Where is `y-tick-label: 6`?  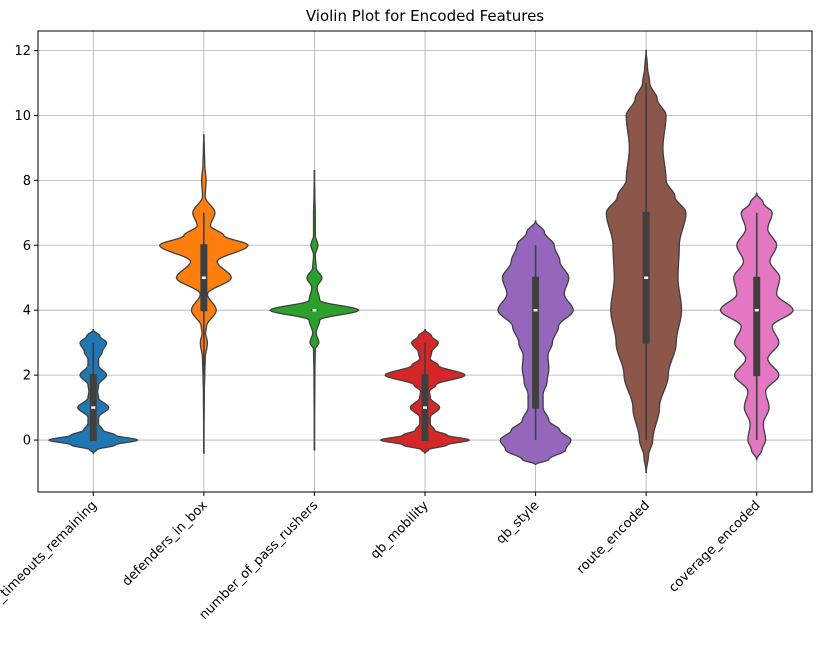
y-tick-label: 6 is located at coordinates (27, 246).